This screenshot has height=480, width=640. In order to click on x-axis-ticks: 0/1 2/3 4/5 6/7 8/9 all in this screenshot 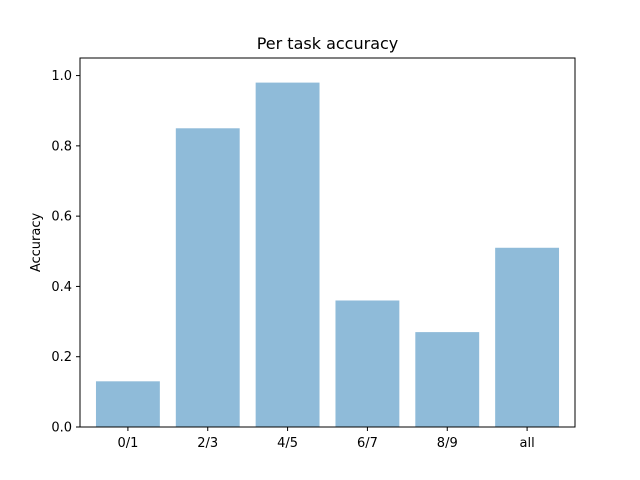, I will do `click(325, 439)`.